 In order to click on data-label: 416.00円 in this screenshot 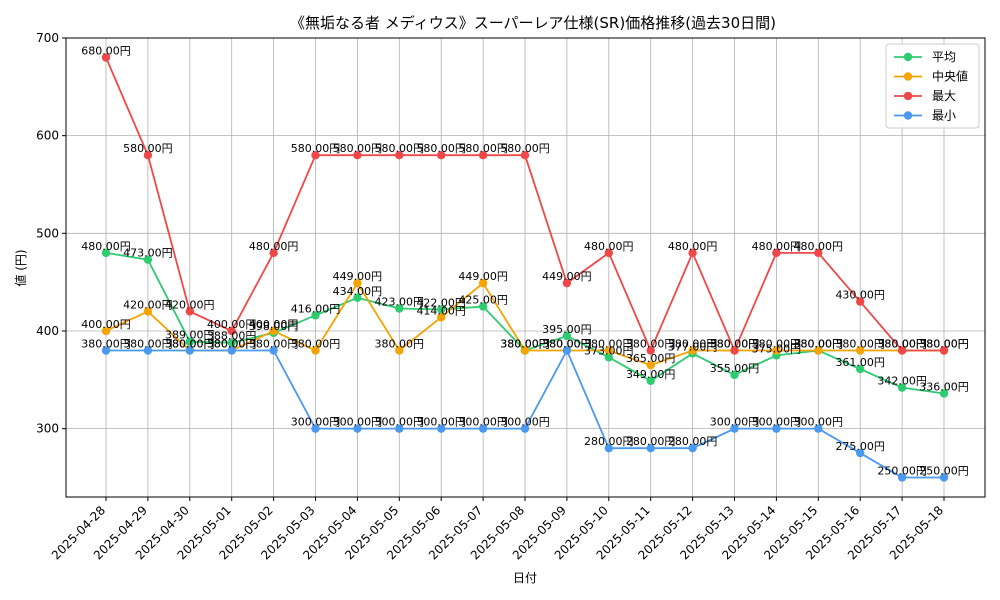, I will do `click(316, 308)`.